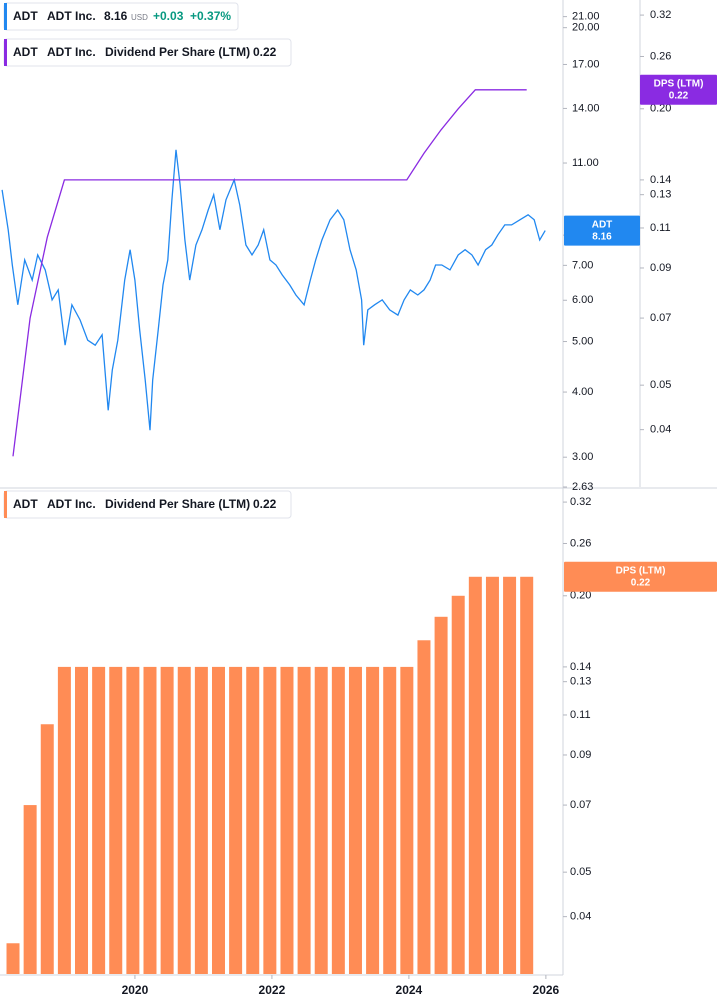  I want to click on y-tick-label: 21.00, so click(586, 17).